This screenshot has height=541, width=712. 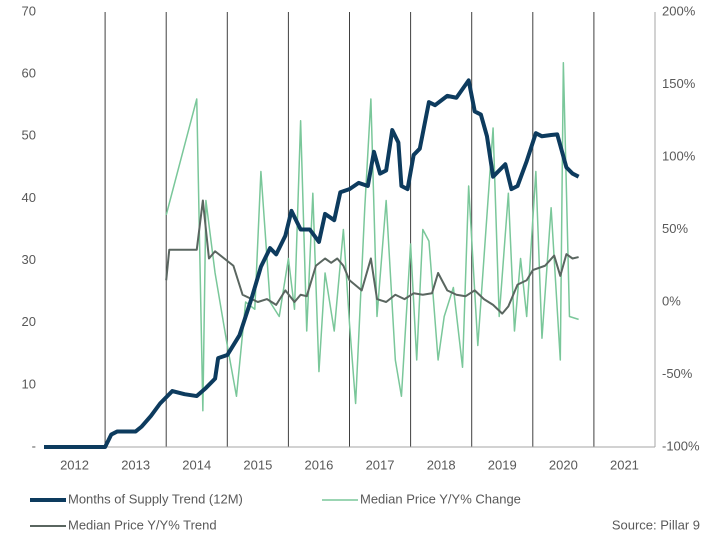 I want to click on x-tick-label: 2016, so click(x=318, y=464).